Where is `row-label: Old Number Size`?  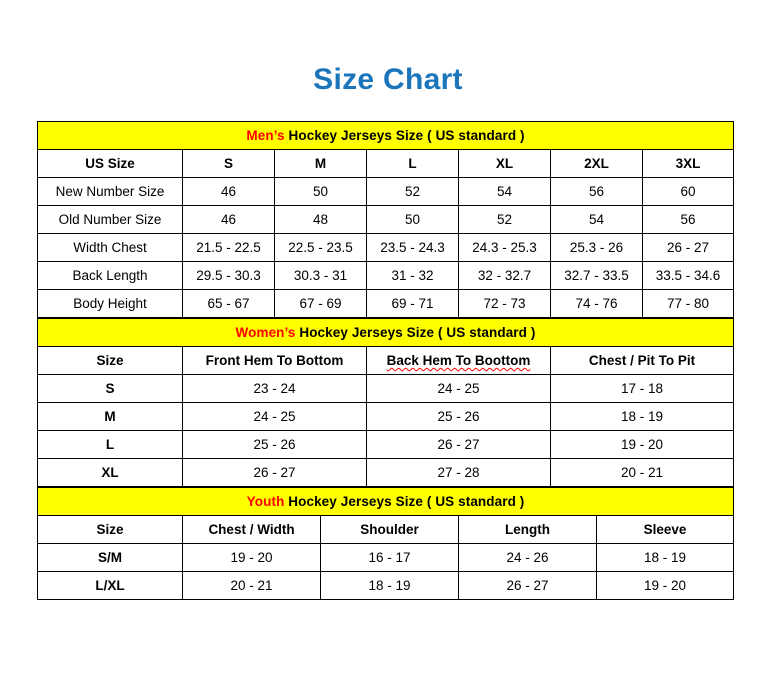
row-label: Old Number Size is located at coordinates (110, 219).